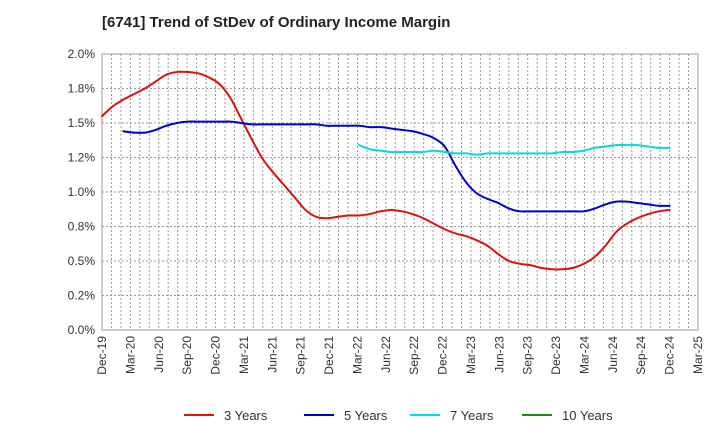 This screenshot has height=440, width=720. What do you see at coordinates (102, 355) in the screenshot?
I see `x-tick-label: Dec-19` at bounding box center [102, 355].